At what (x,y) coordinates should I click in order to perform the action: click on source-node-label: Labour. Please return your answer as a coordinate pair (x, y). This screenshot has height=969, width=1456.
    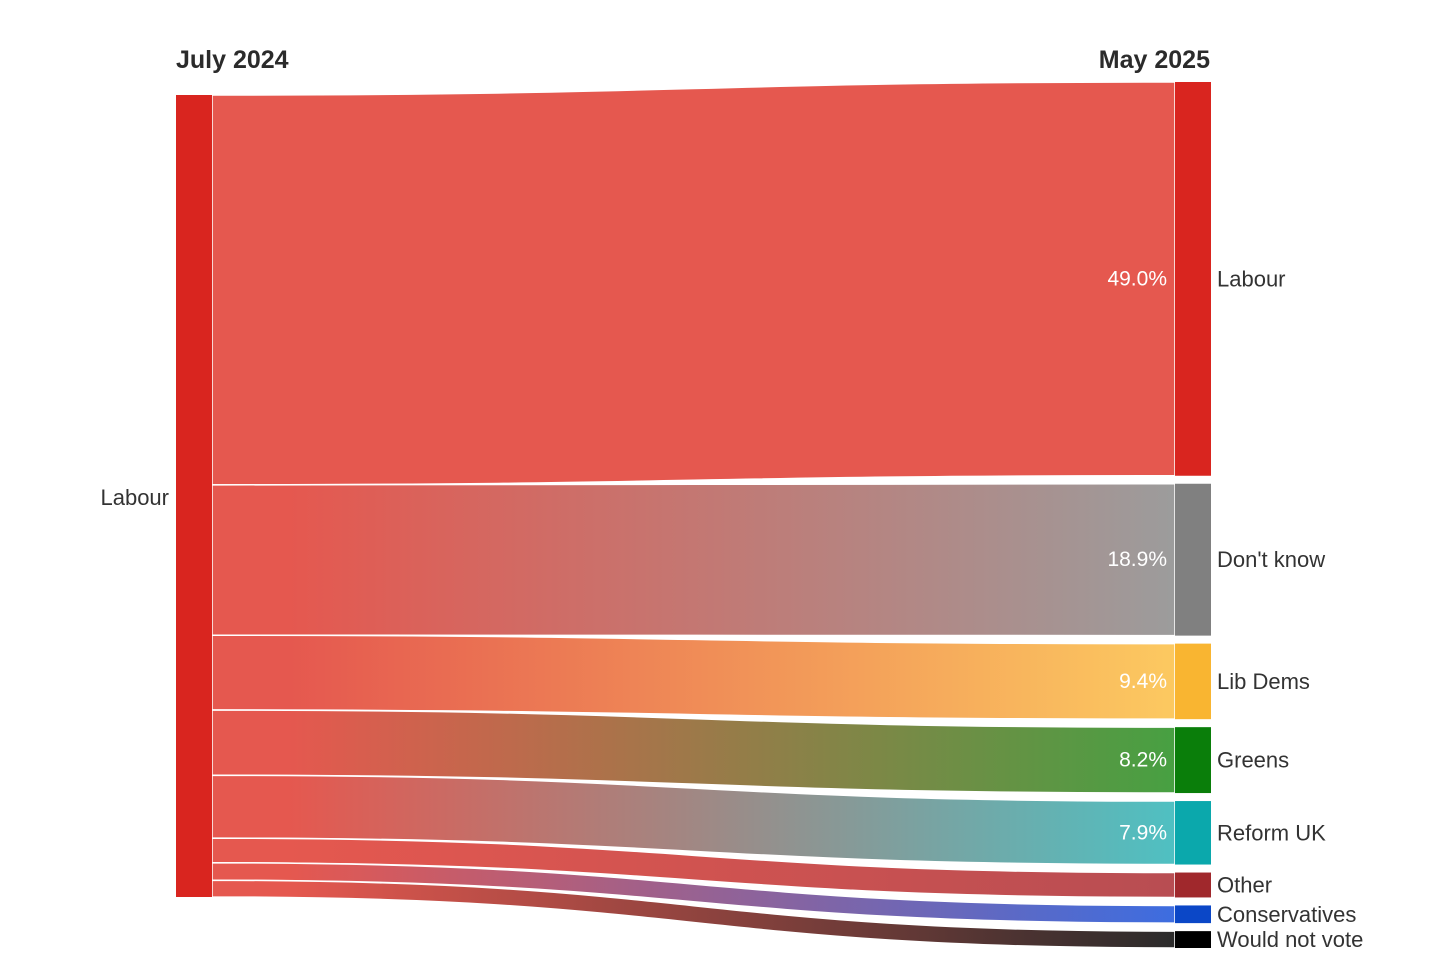
    Looking at the image, I should click on (134, 497).